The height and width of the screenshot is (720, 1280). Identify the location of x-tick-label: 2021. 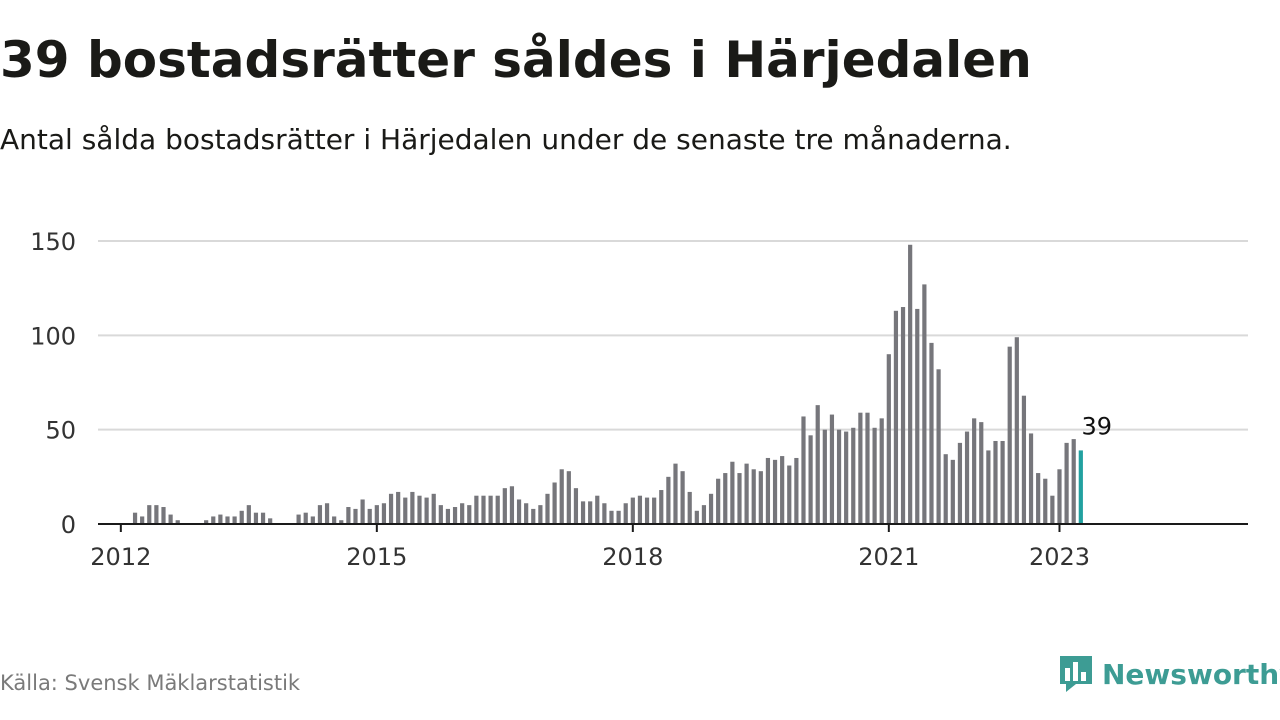
(888, 557).